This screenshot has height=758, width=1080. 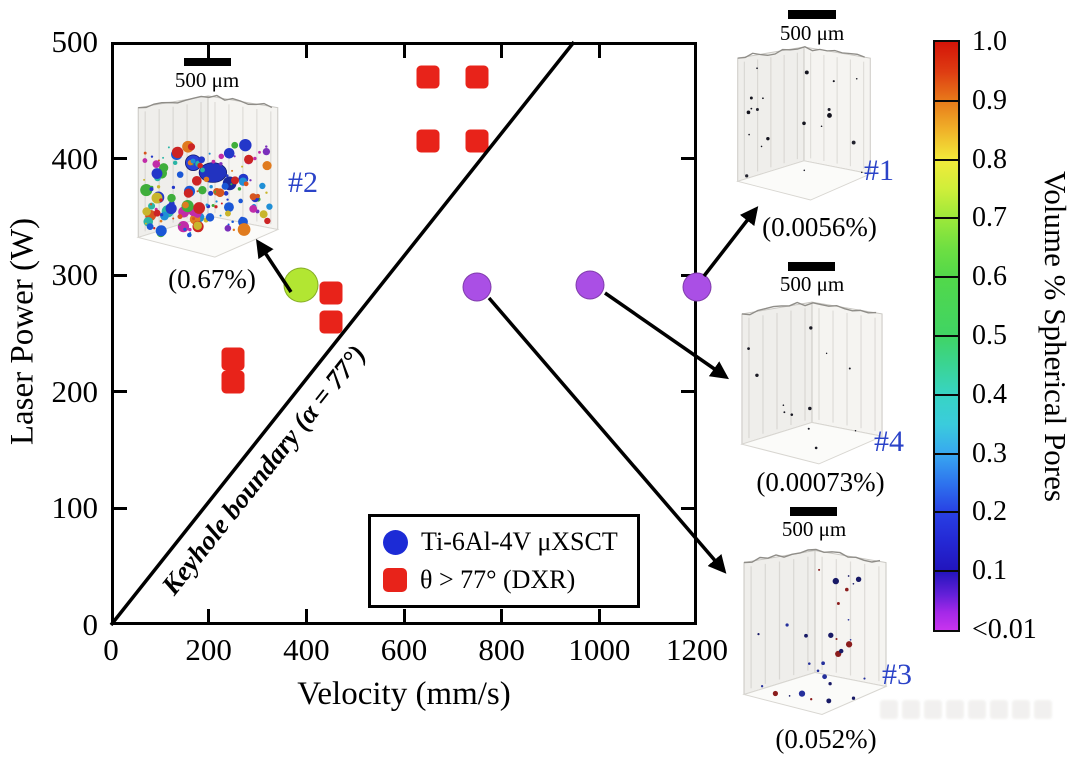 I want to click on x-tick-label: 800, so click(x=501, y=649).